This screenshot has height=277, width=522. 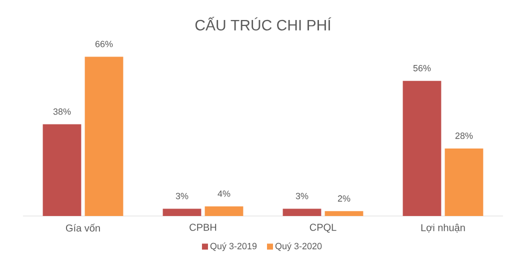 I want to click on x-tick-label: CPBH, so click(x=203, y=227).